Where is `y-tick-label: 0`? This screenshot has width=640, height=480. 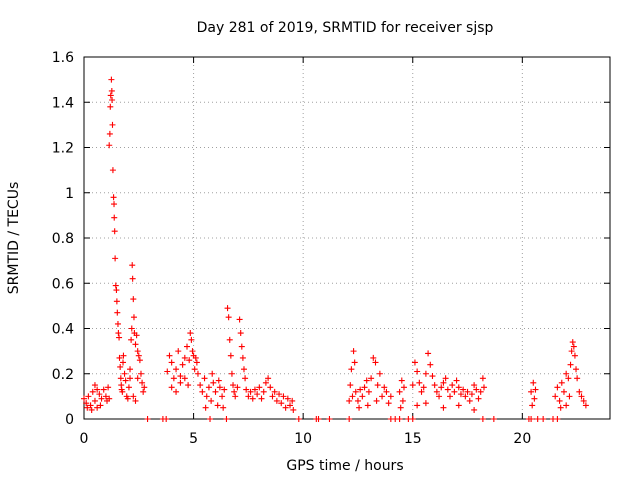 y-tick-label: 0 is located at coordinates (69, 420).